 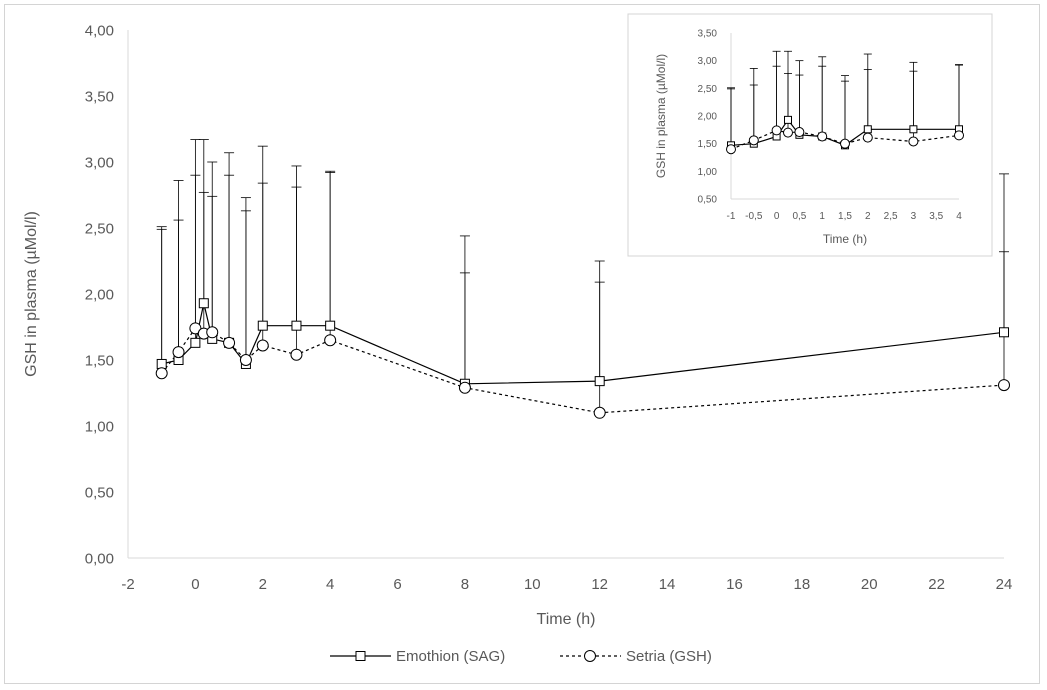 What do you see at coordinates (99, 492) in the screenshot?
I see `main-y-tick-label: 0,50` at bounding box center [99, 492].